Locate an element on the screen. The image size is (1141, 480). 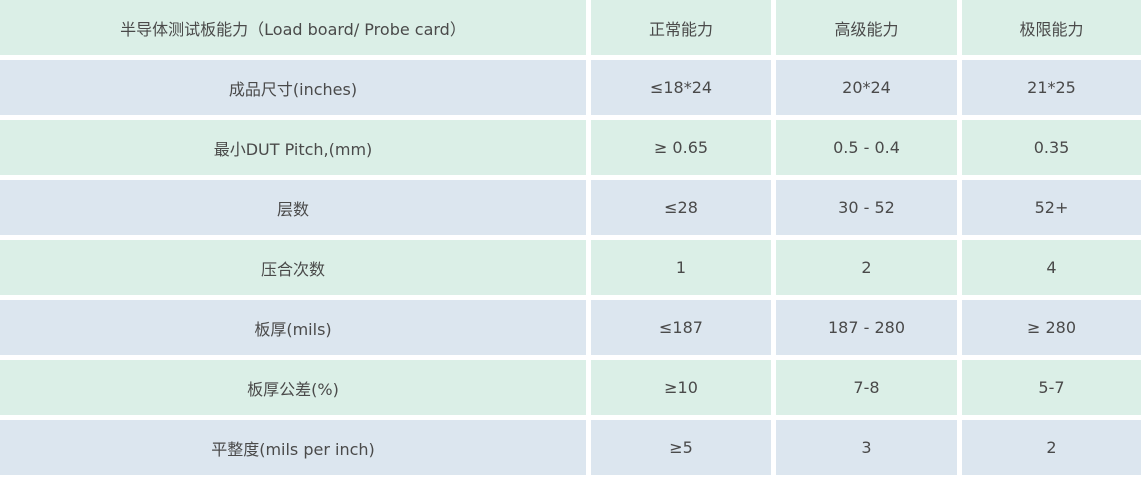
table-row: 板厚(mils) ≤187 187 - 280 ≥ 280 is located at coordinates (570, 327).